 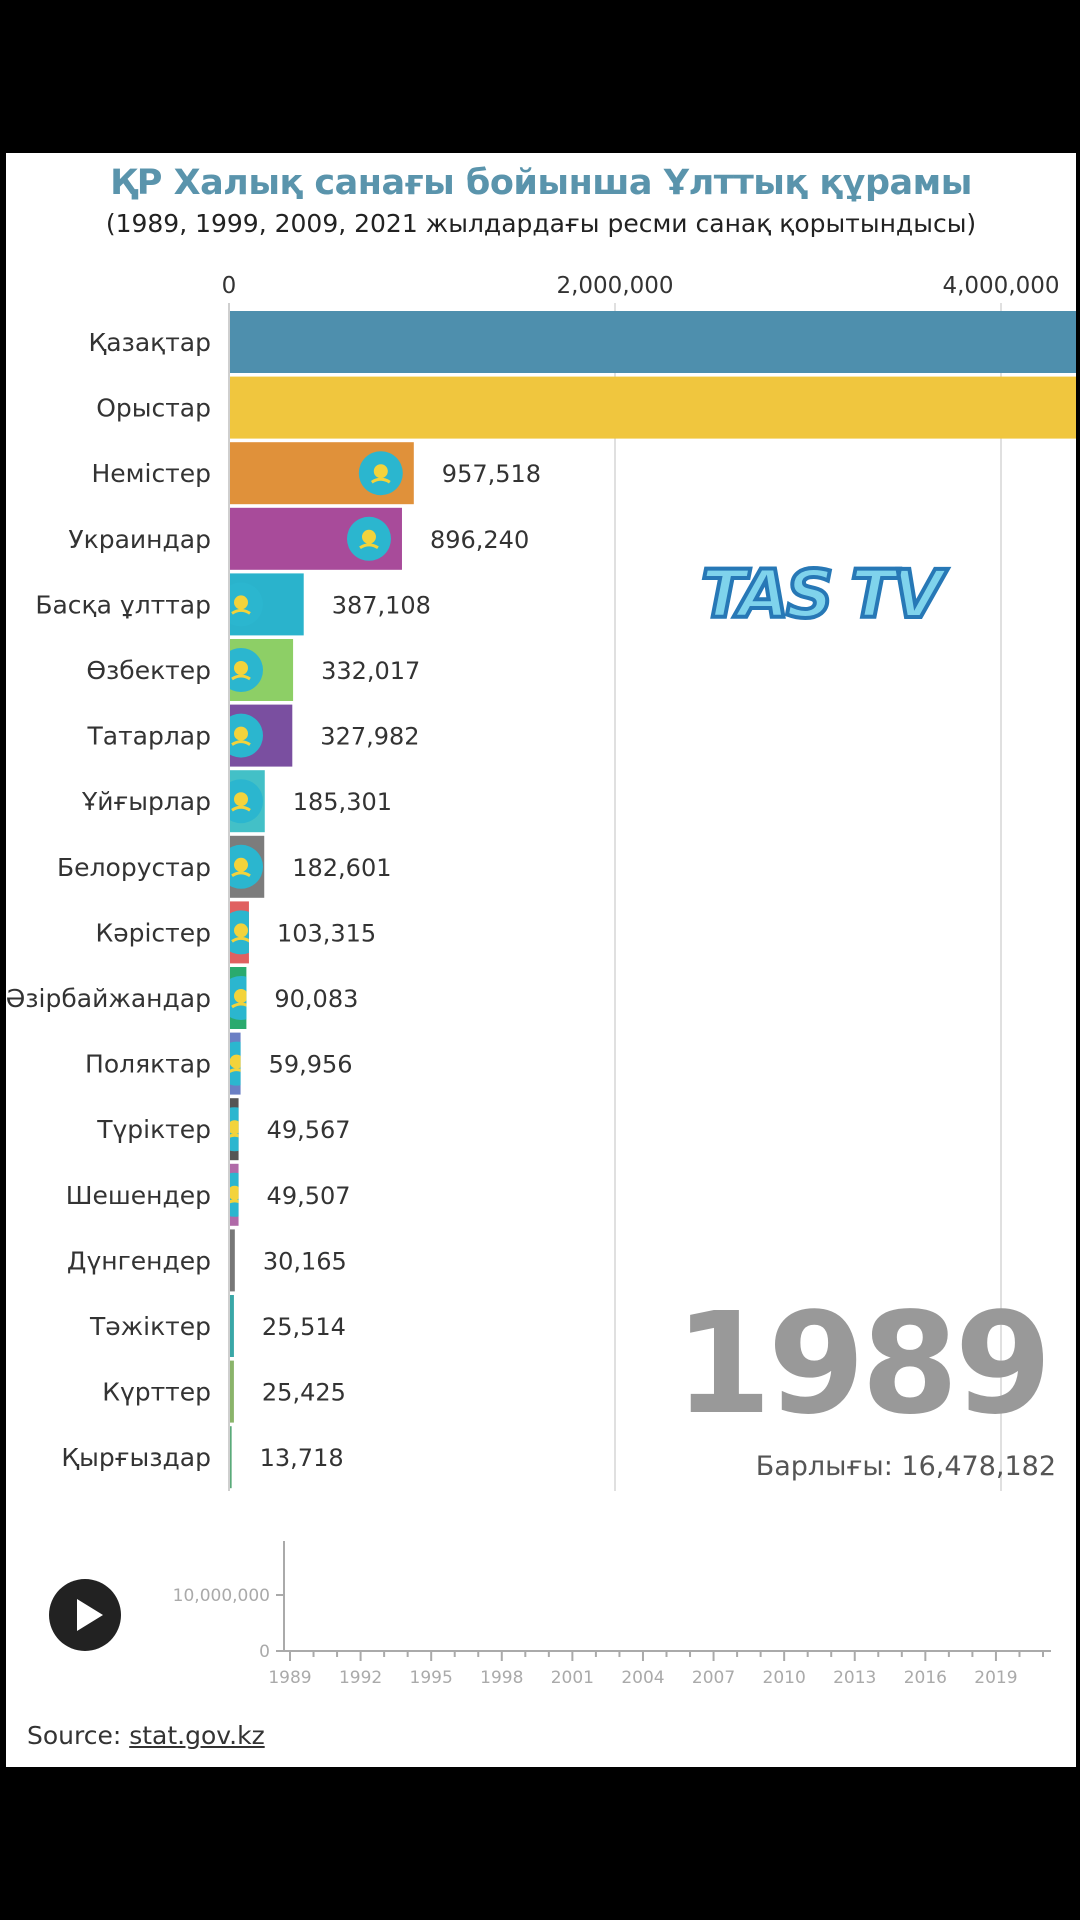 What do you see at coordinates (85, 1615) in the screenshot?
I see `play-button` at bounding box center [85, 1615].